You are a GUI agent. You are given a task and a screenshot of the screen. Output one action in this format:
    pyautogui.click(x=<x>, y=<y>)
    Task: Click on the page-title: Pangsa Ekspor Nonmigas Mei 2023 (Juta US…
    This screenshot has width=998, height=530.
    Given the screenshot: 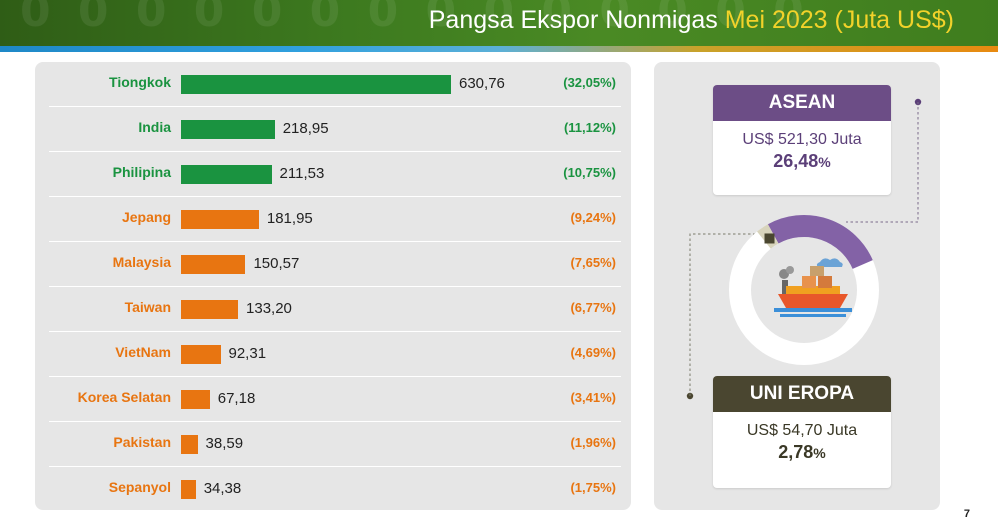 What is the action you would take?
    pyautogui.click(x=691, y=20)
    